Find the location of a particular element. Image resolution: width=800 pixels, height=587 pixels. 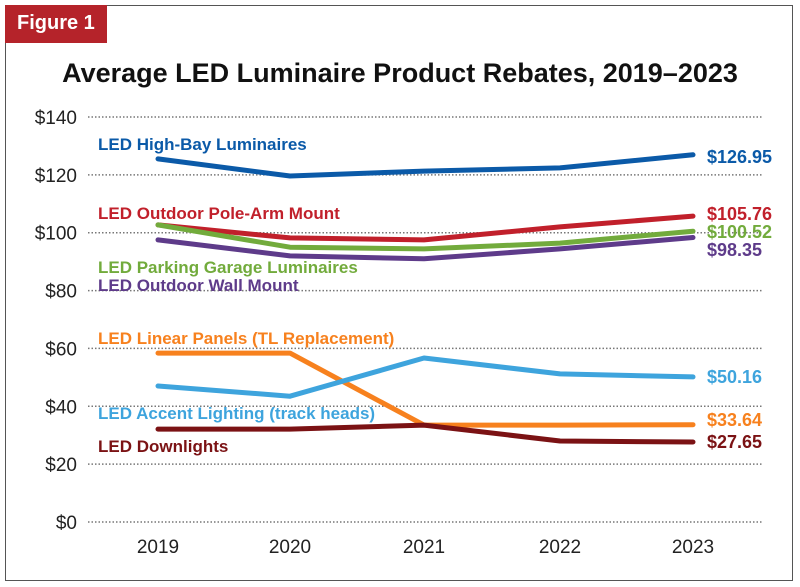

series-name-label: LED Outdoor Pole-Arm Mount is located at coordinates (219, 213).